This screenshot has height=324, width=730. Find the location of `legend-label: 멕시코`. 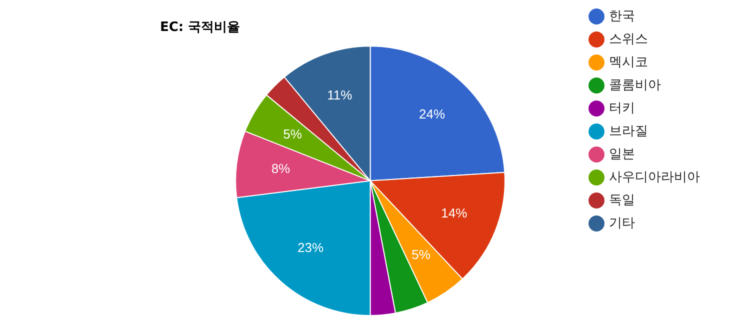

legend-label: 멕시코 is located at coordinates (628, 62).